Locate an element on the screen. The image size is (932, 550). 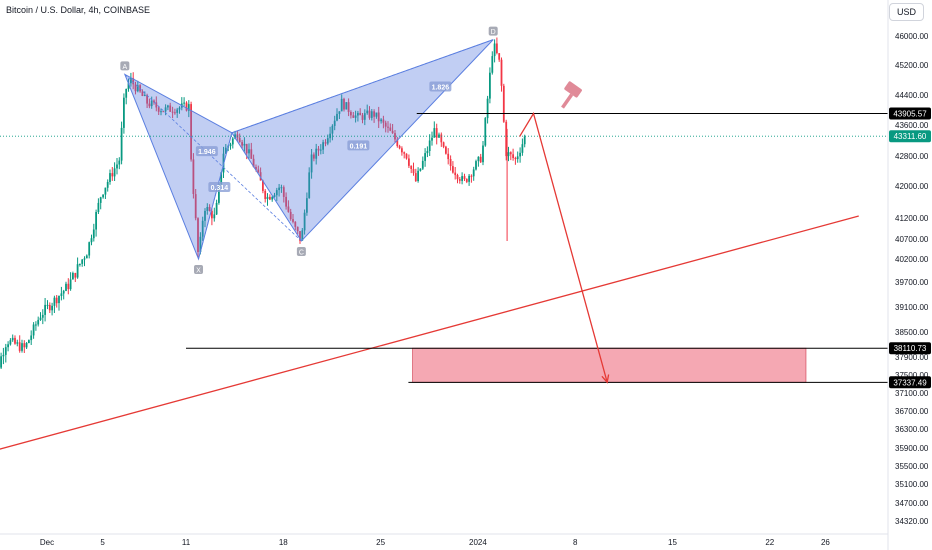
pattern-triangle-xab is located at coordinates (178, 167).